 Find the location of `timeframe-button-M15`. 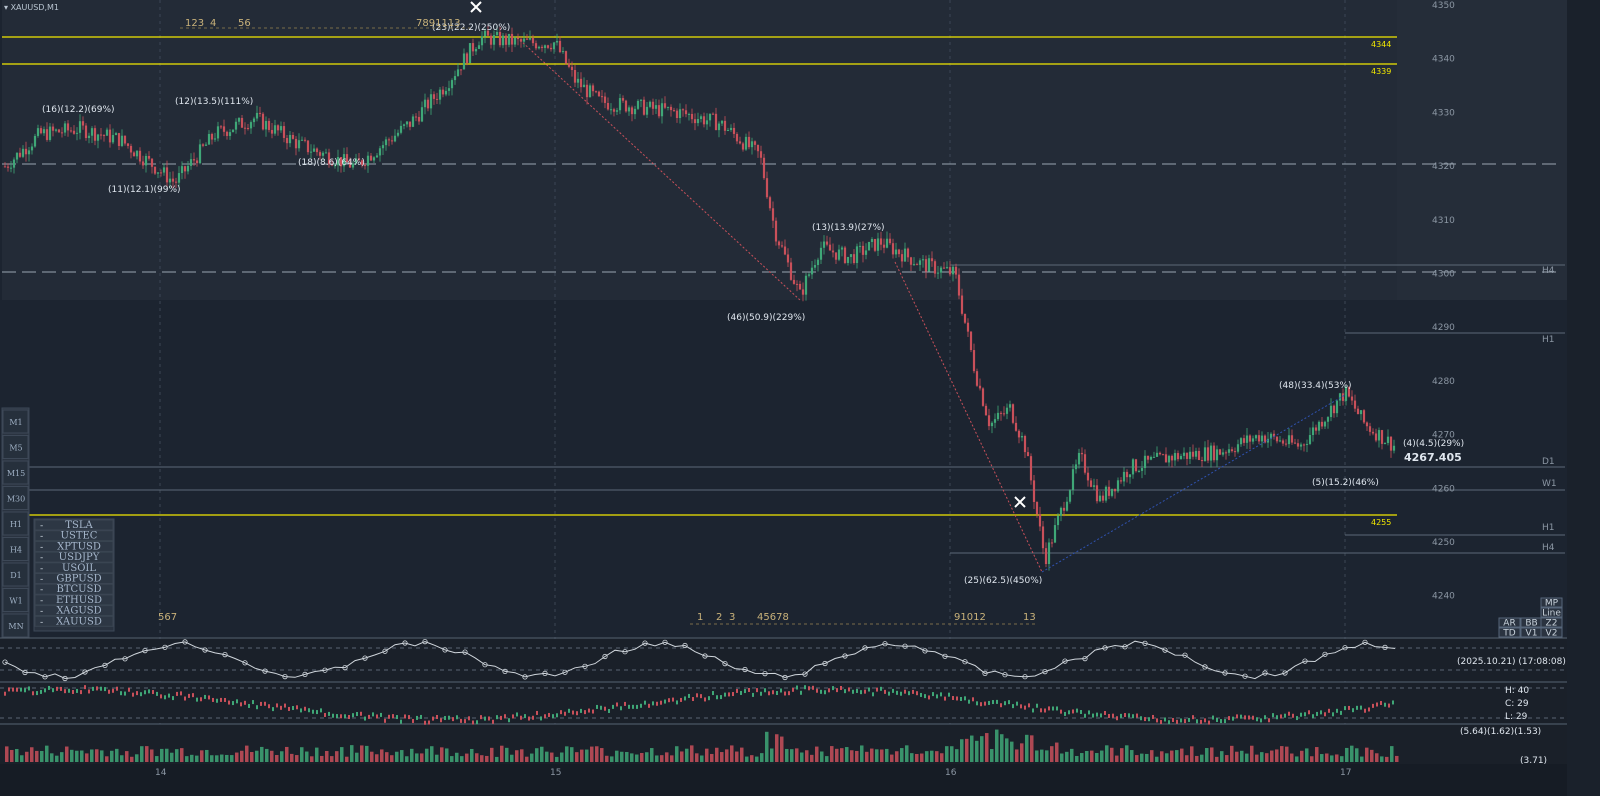

timeframe-button-M15 is located at coordinates (15, 472).